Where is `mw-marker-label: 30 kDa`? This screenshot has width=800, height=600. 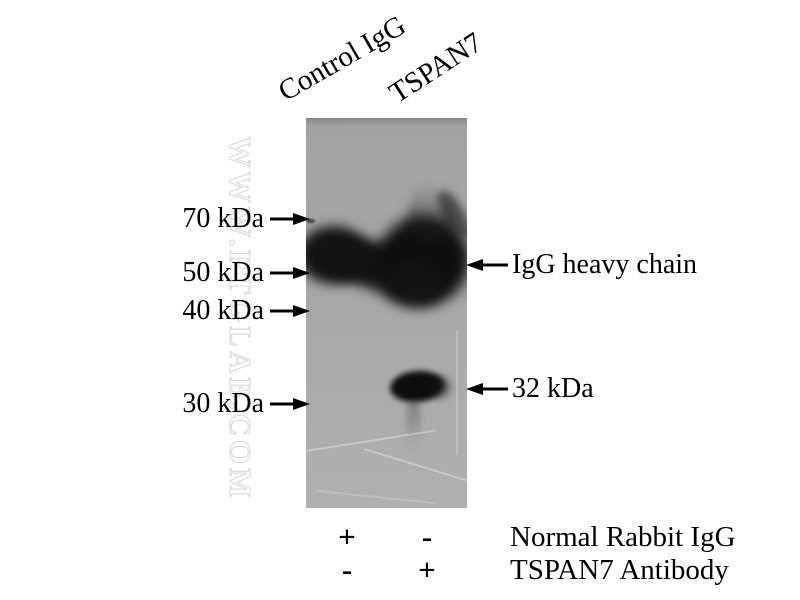 mw-marker-label: 30 kDa is located at coordinates (223, 403).